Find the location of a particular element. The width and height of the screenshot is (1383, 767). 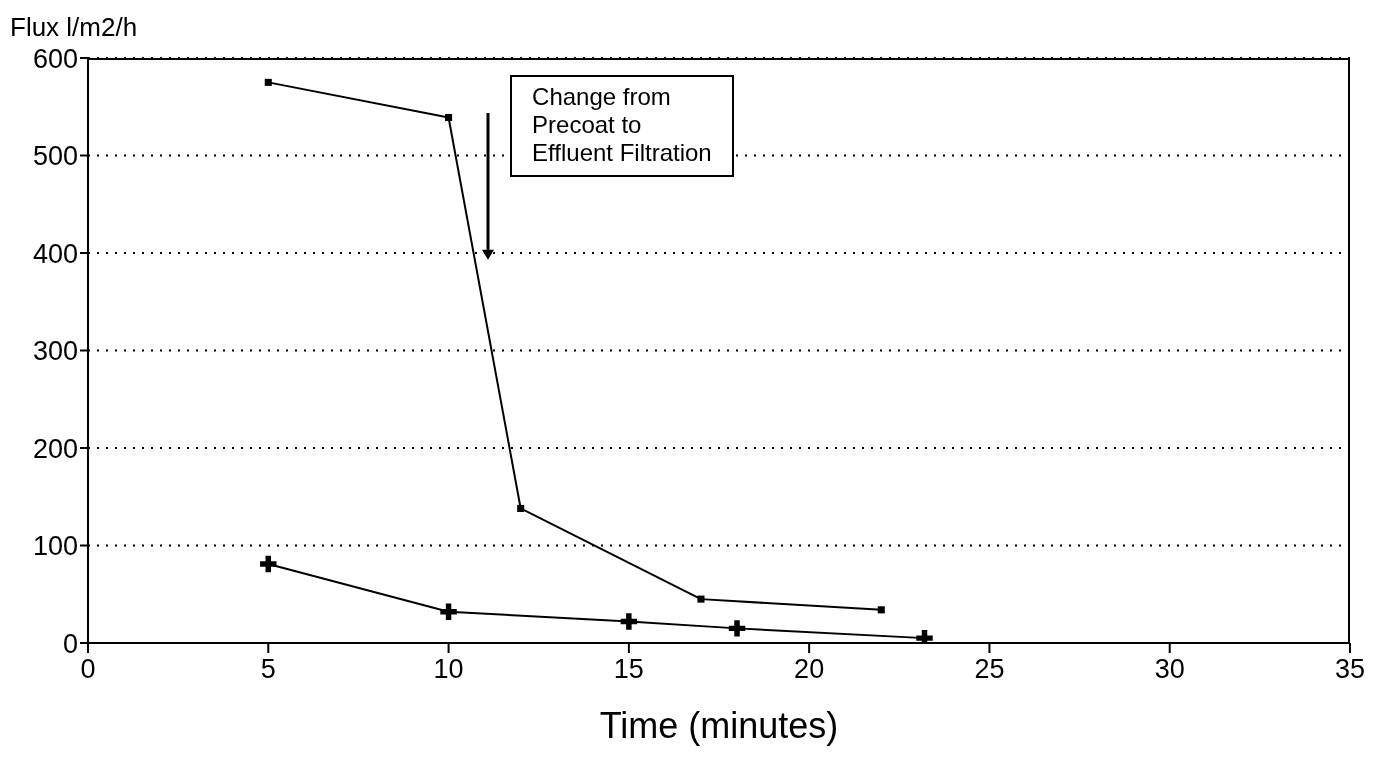

x-tick-label: 25 is located at coordinates (989, 669).